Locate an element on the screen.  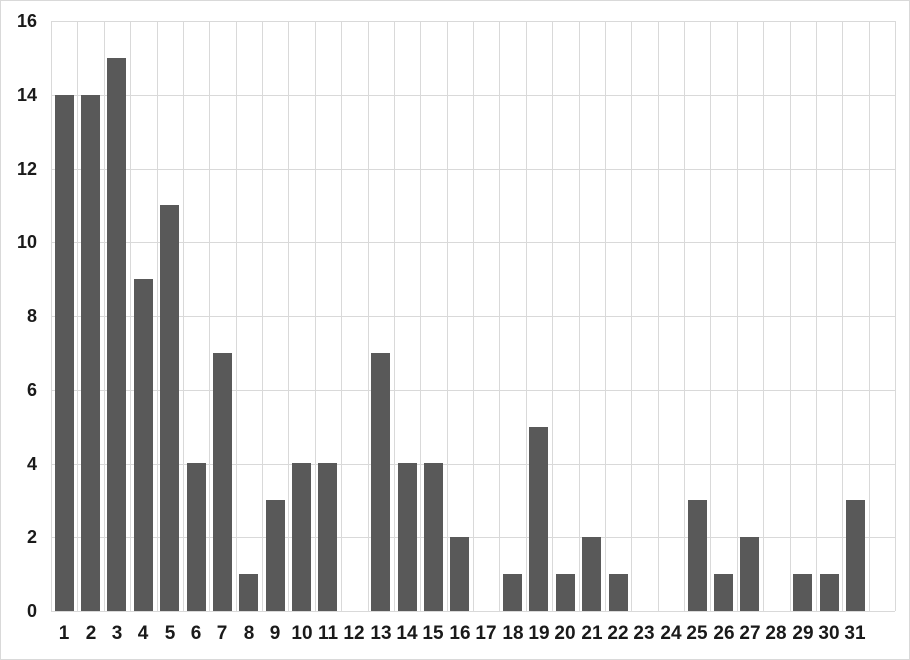
y-tick-label: 2 is located at coordinates (31, 537).